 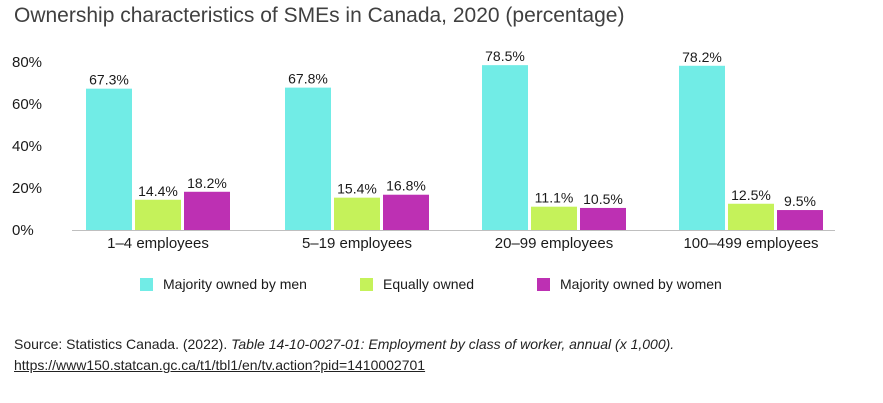 What do you see at coordinates (554, 198) in the screenshot?
I see `data-label: 11.1%` at bounding box center [554, 198].